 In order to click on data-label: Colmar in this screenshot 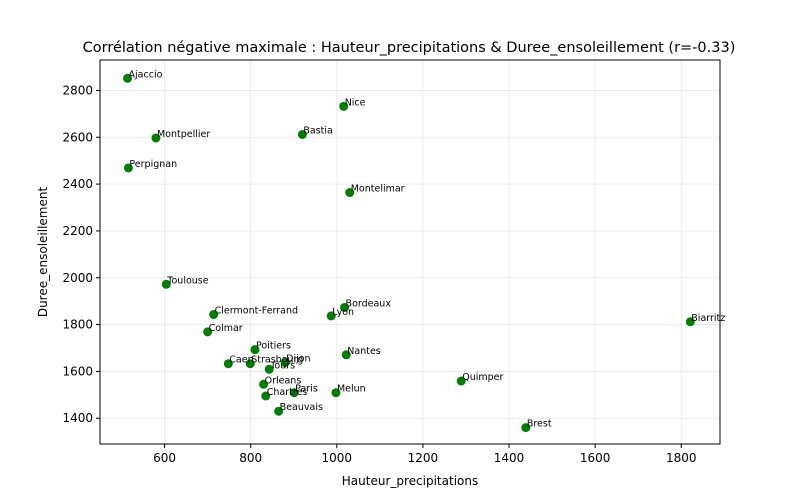, I will do `click(226, 328)`.